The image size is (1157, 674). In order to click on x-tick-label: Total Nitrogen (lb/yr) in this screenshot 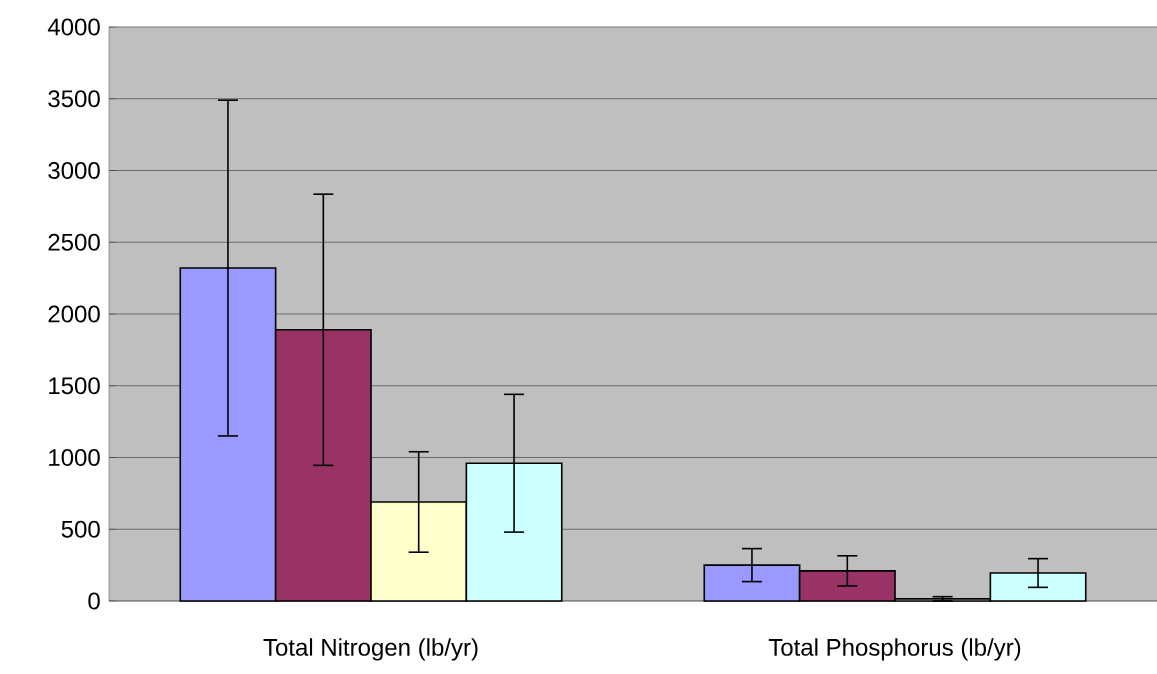, I will do `click(370, 649)`.